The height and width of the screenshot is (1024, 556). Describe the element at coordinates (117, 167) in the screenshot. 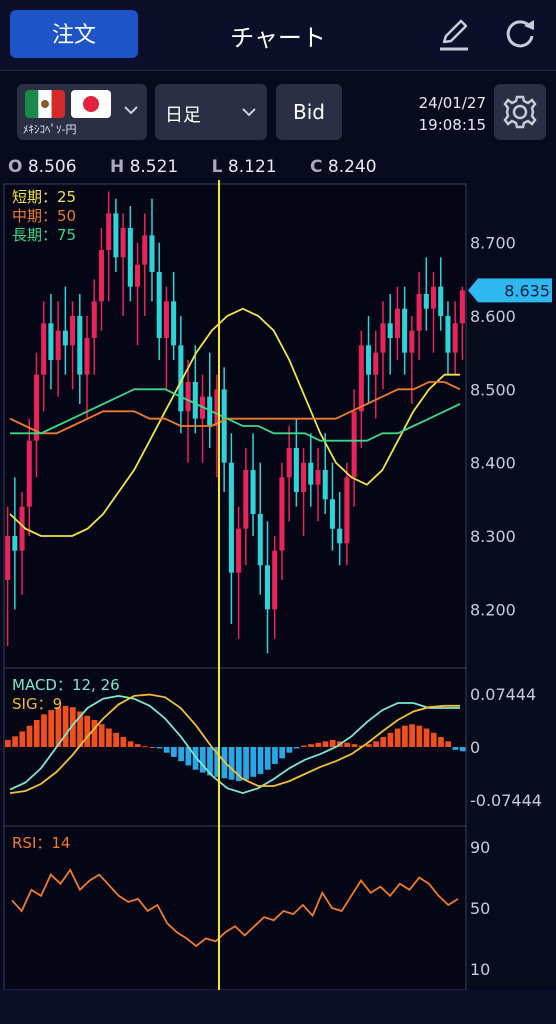

I see `high-label: H` at that location.